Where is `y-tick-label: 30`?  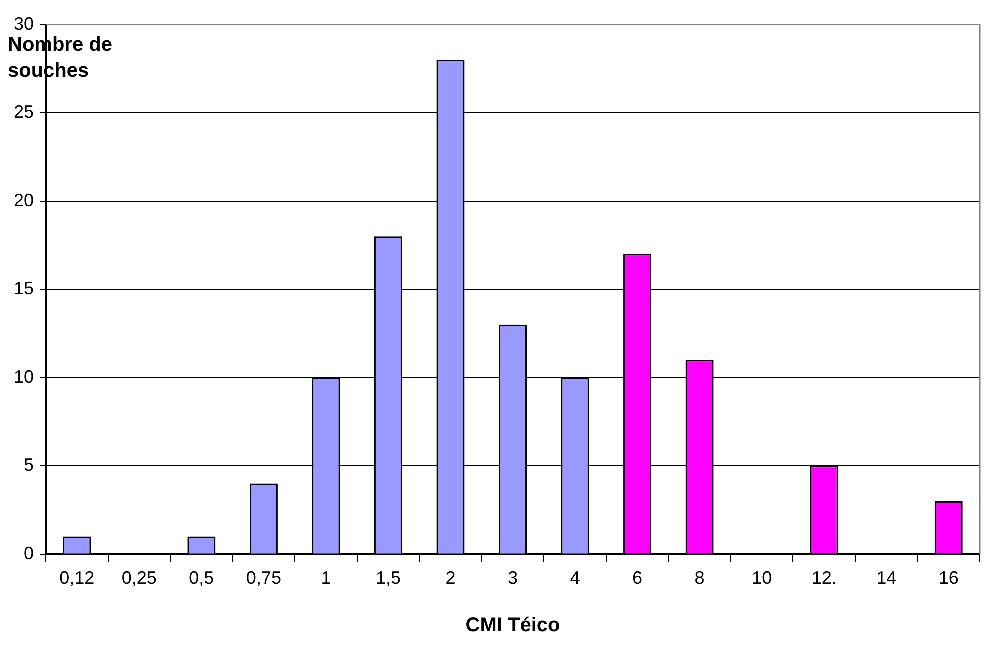 y-tick-label: 30 is located at coordinates (24, 24).